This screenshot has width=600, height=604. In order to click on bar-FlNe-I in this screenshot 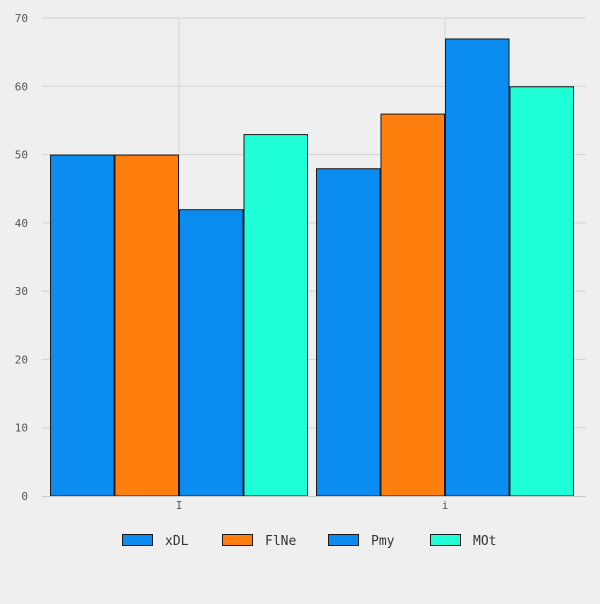, I will do `click(146, 325)`.